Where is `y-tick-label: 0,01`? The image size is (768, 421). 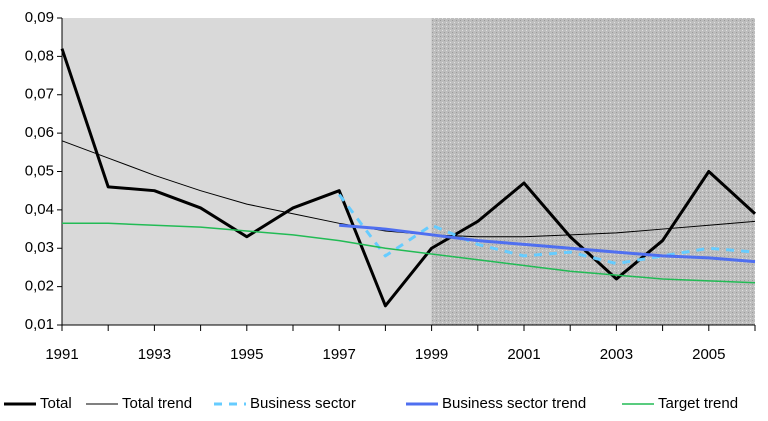
y-tick-label: 0,01 is located at coordinates (39, 324).